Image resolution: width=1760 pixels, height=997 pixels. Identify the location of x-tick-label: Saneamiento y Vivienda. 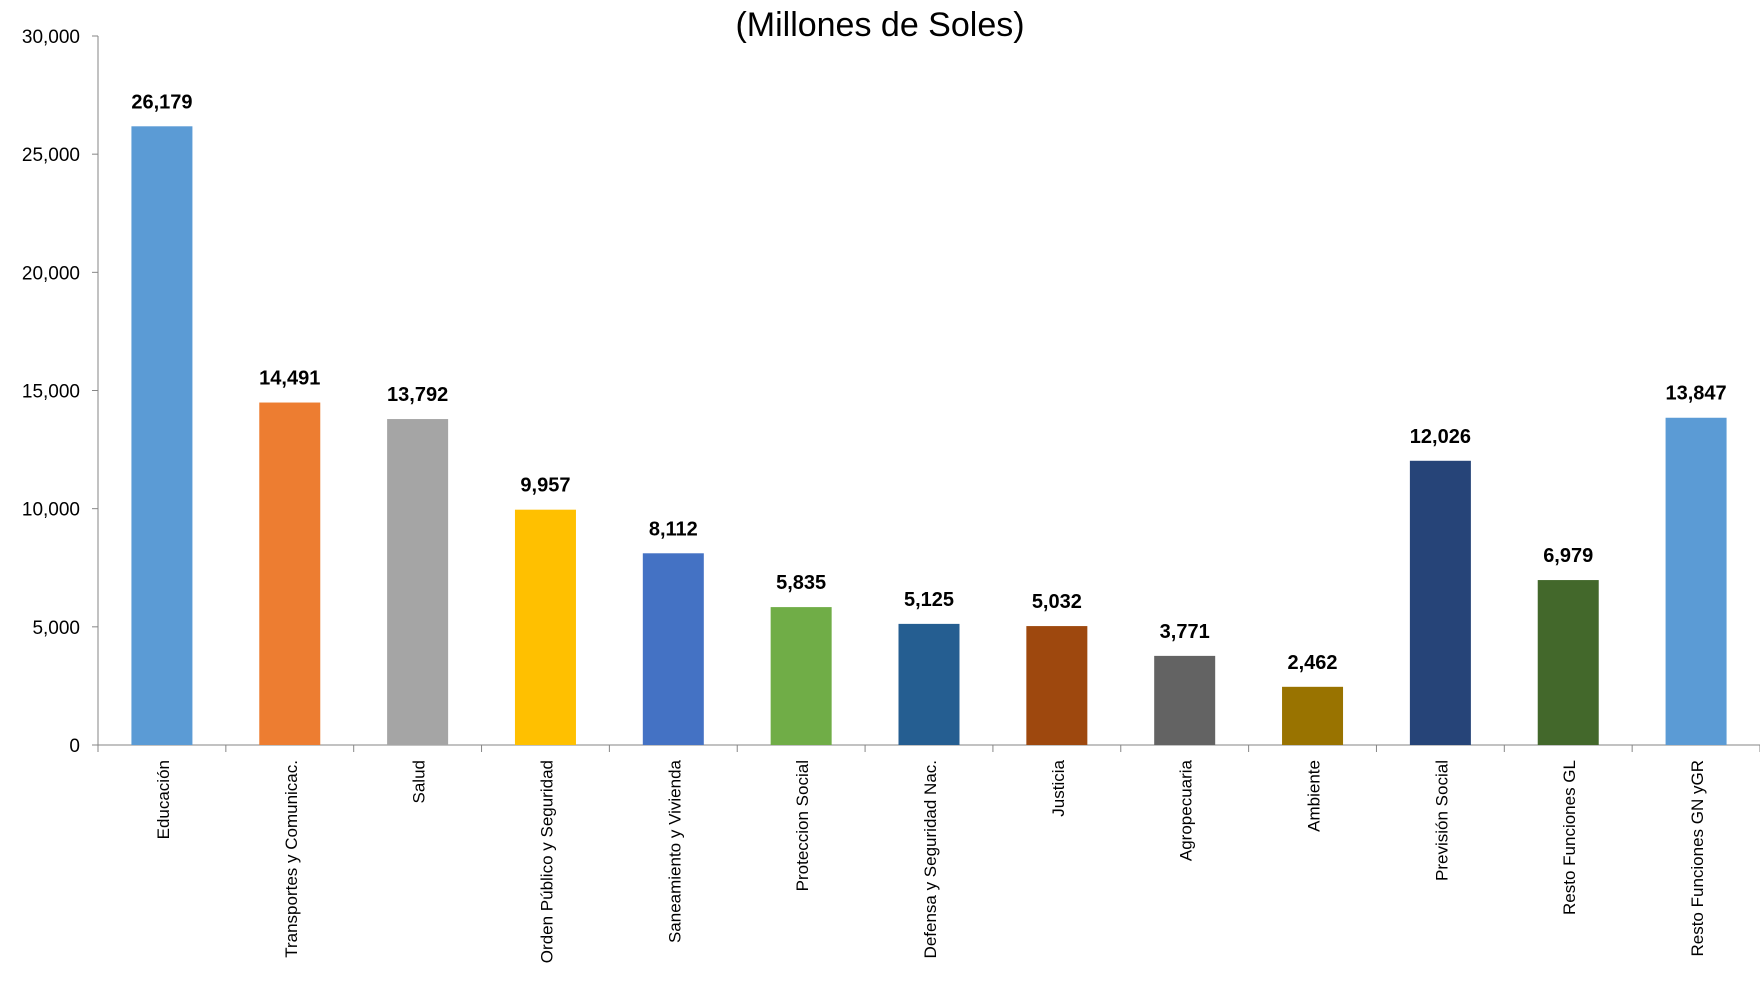
(674, 851).